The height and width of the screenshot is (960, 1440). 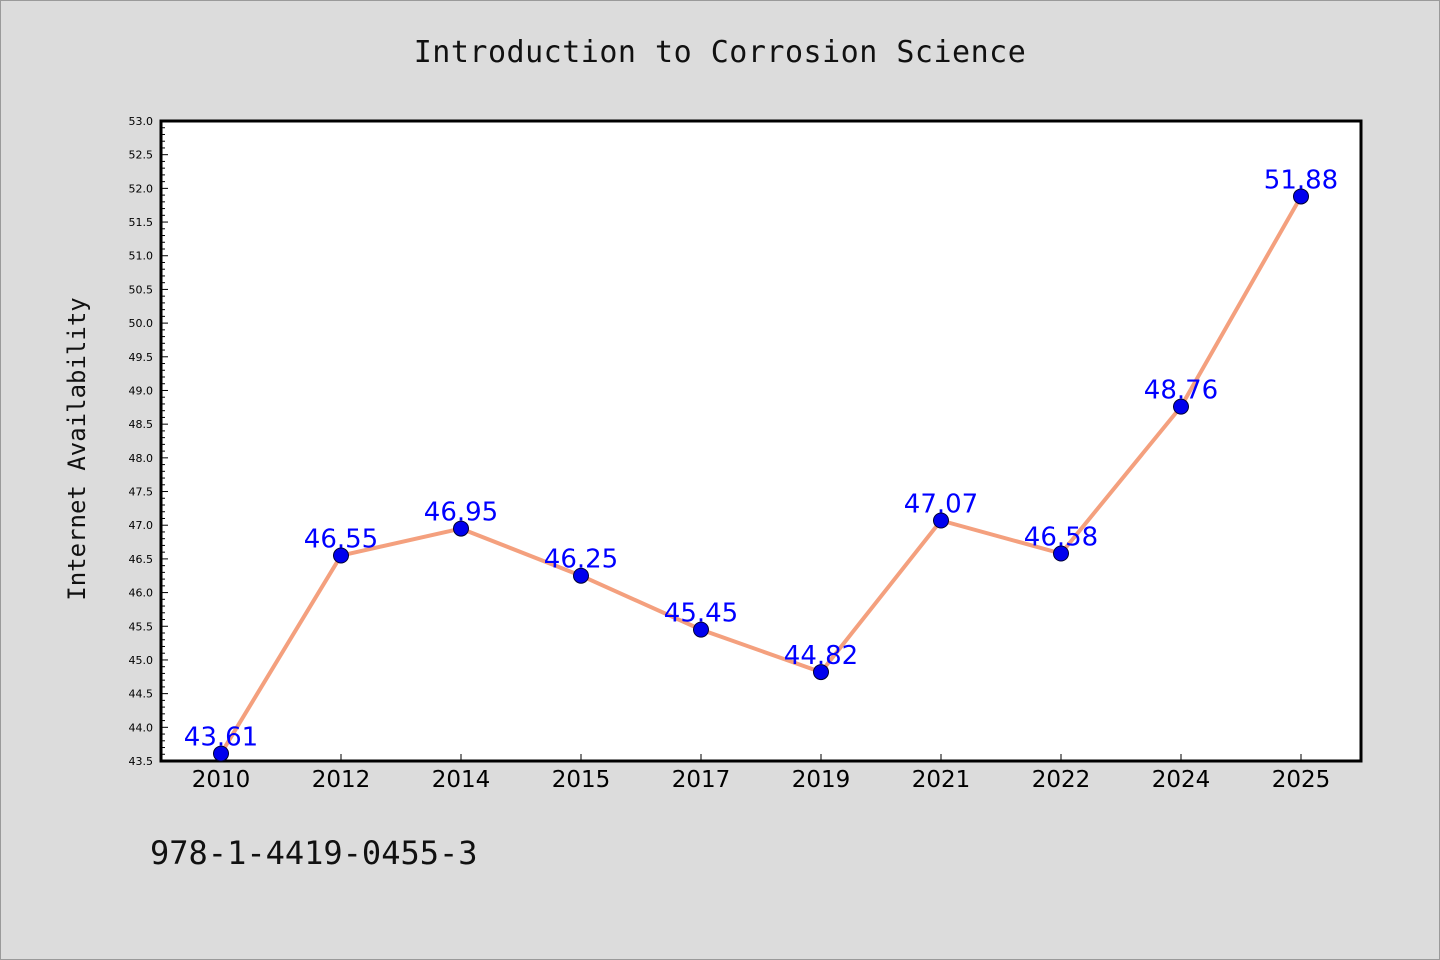 I want to click on x-tick-label: 2010, so click(x=221, y=780).